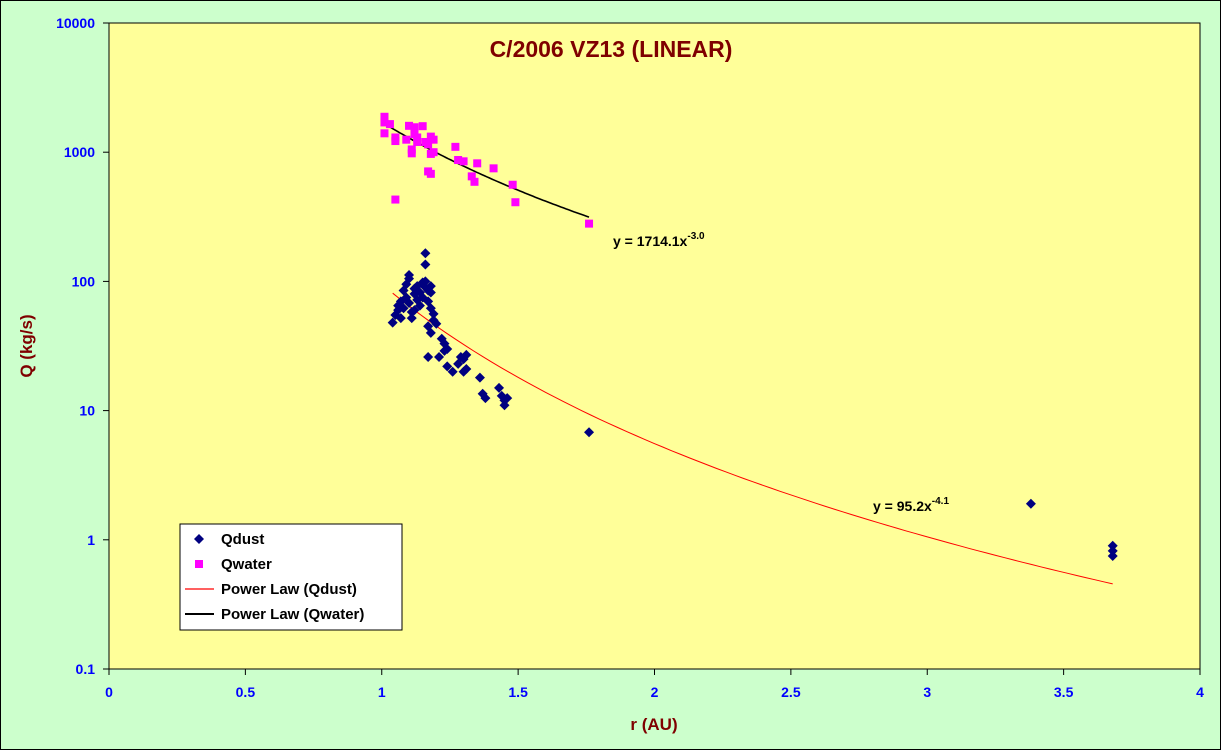 The image size is (1221, 754). I want to click on y-tick-label: 1, so click(91, 540).